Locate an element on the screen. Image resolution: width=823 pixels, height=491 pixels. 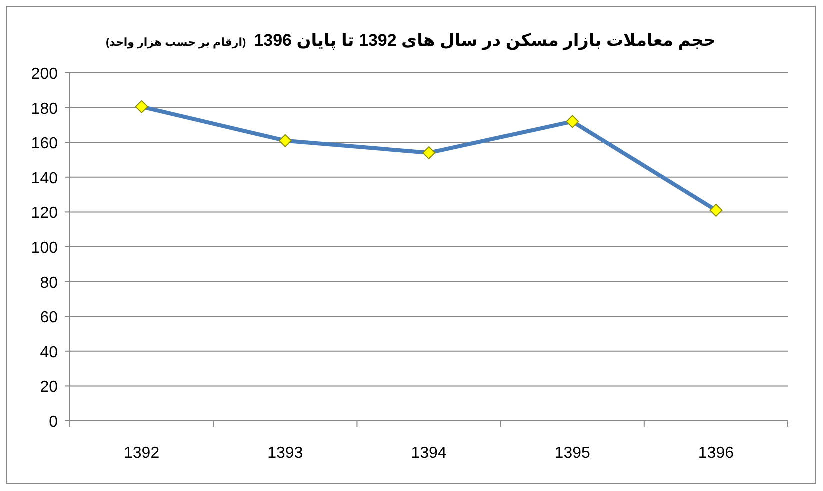
x-tick-label: 1393 is located at coordinates (286, 453).